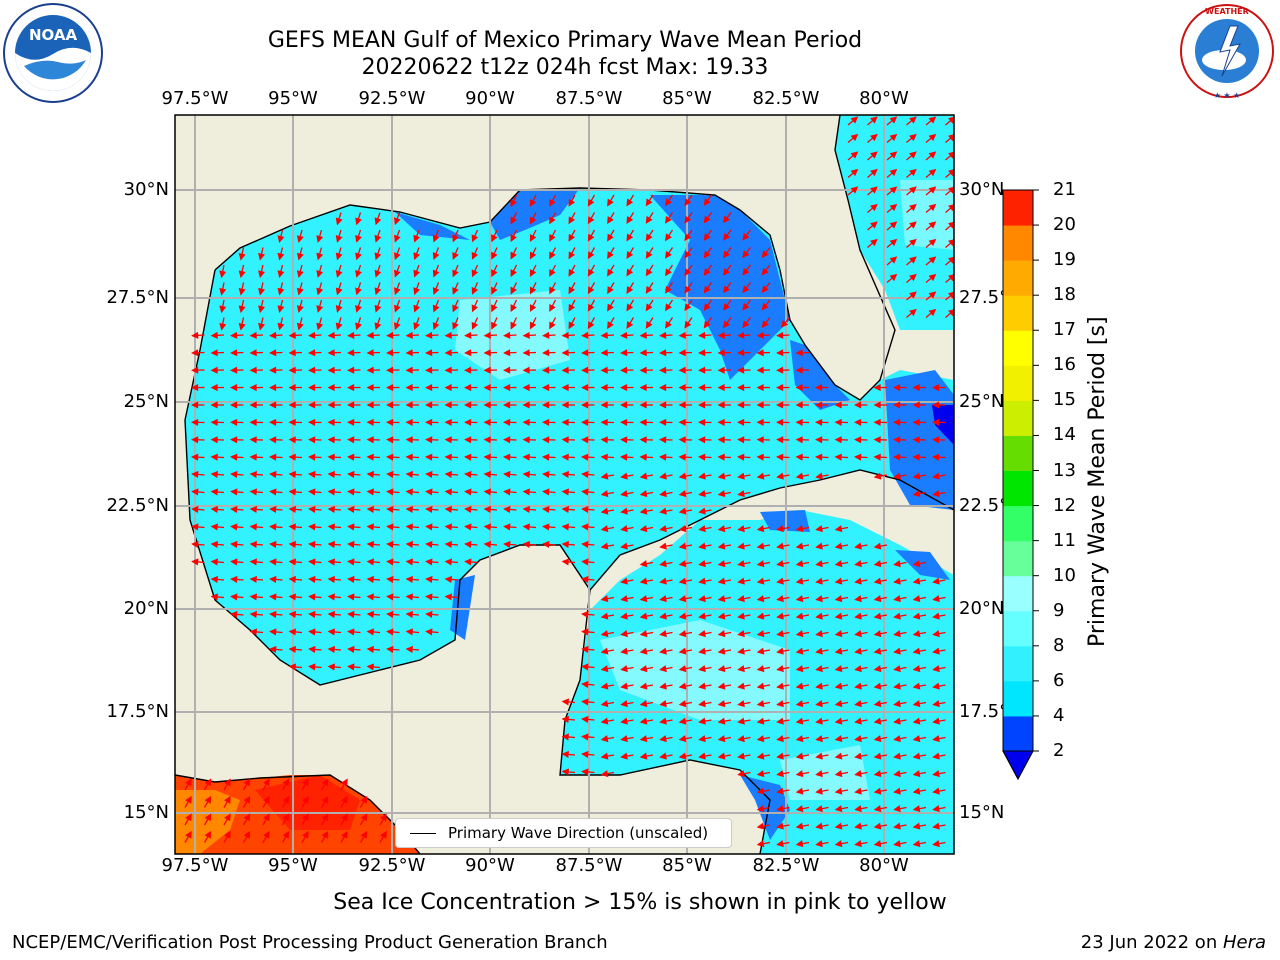 The width and height of the screenshot is (1280, 960). I want to click on lat-label-left: 30°N, so click(146, 189).